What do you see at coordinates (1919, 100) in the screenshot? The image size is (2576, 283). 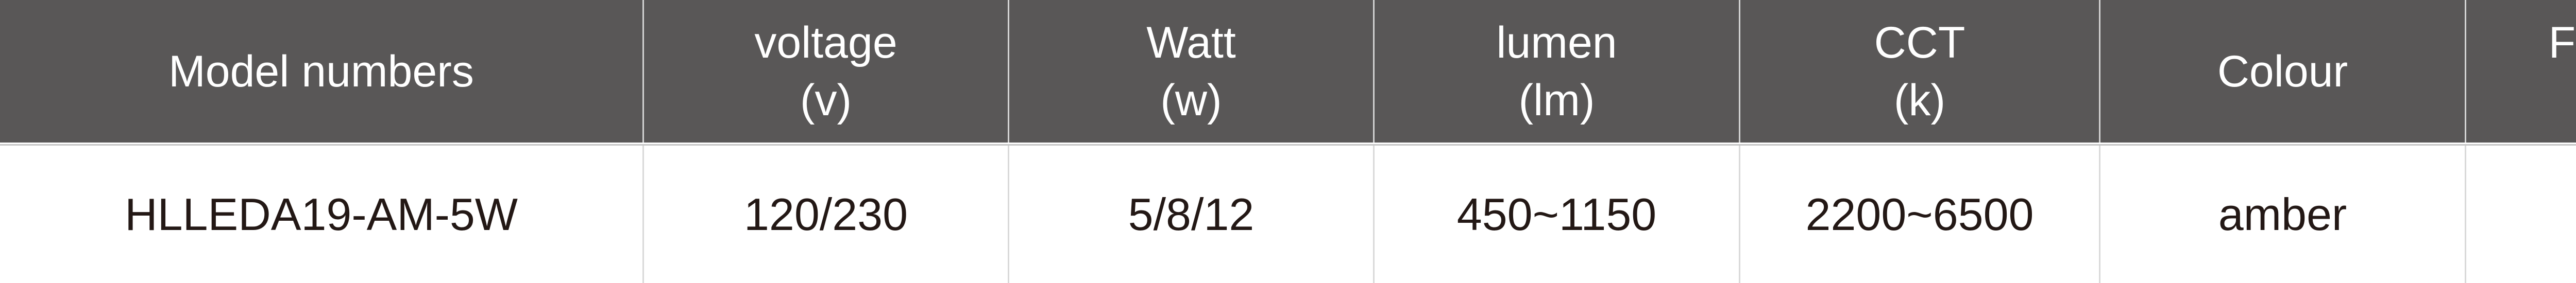 I see `header-label-line2: (k)` at bounding box center [1919, 100].